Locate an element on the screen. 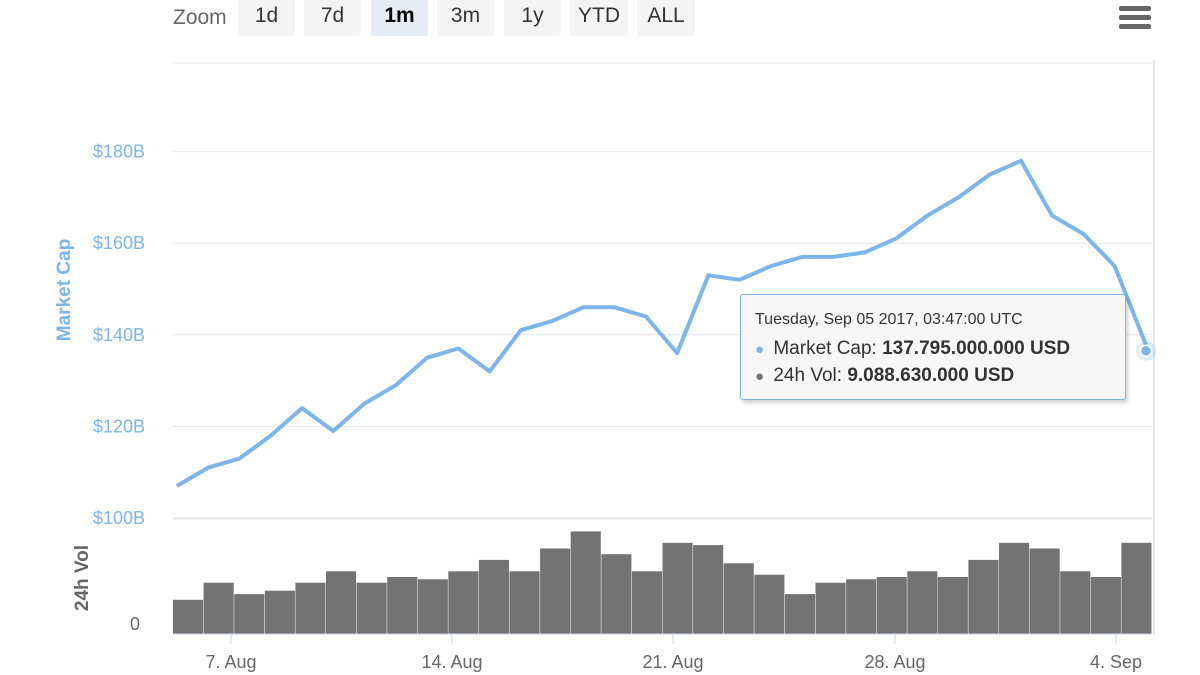  tooltip-header: Tuesday, Sep 05 2017, 03:47:00 UTC is located at coordinates (889, 319).